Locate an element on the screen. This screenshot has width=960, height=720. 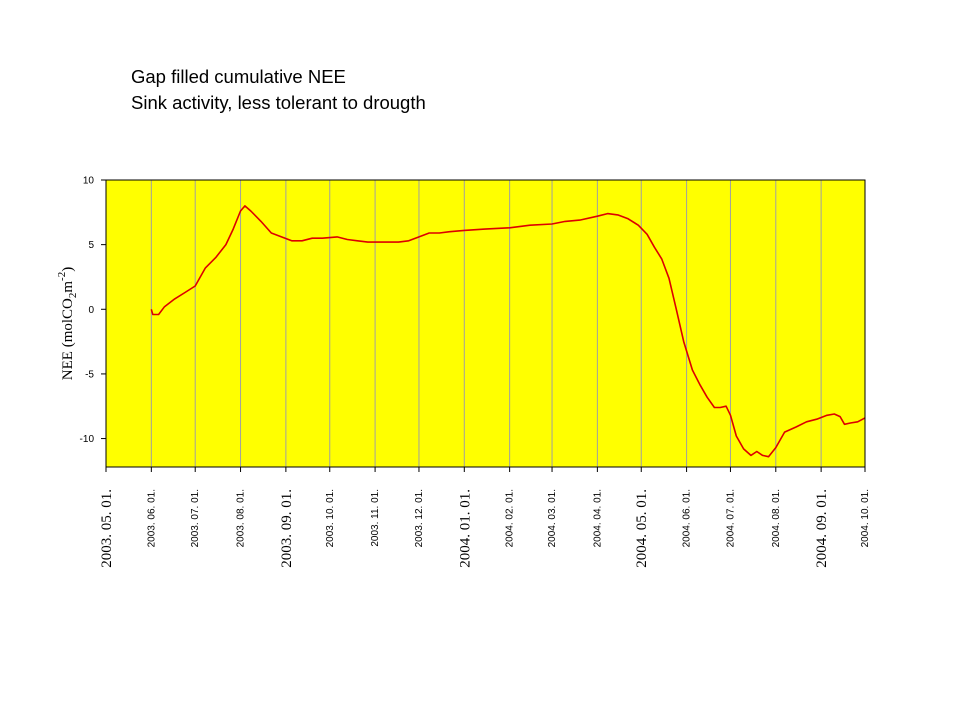
x-tick-label: 2004. 06. 01. is located at coordinates (687, 518).